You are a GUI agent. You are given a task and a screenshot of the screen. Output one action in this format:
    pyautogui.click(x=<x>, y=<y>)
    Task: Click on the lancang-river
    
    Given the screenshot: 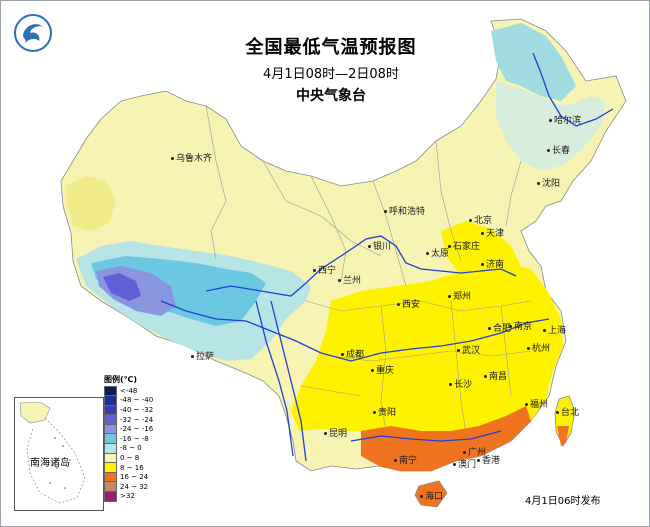 What is the action you would take?
    pyautogui.click(x=288, y=381)
    